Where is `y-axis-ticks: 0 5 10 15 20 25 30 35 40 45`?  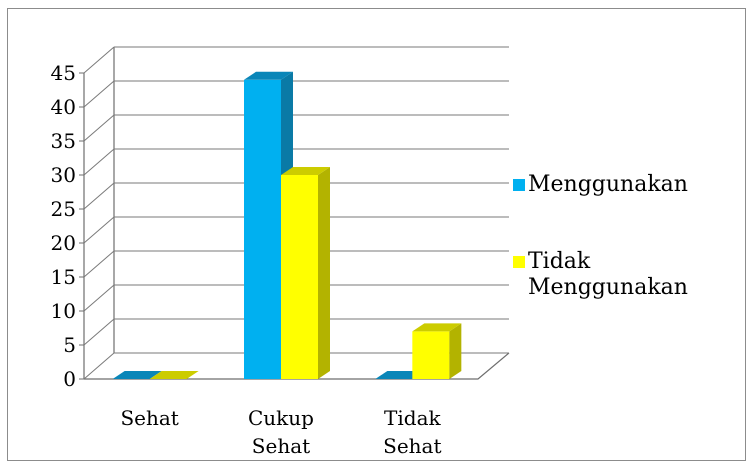 y-axis-ticks: 0 5 10 15 20 25 30 35 40 45 is located at coordinates (63, 226).